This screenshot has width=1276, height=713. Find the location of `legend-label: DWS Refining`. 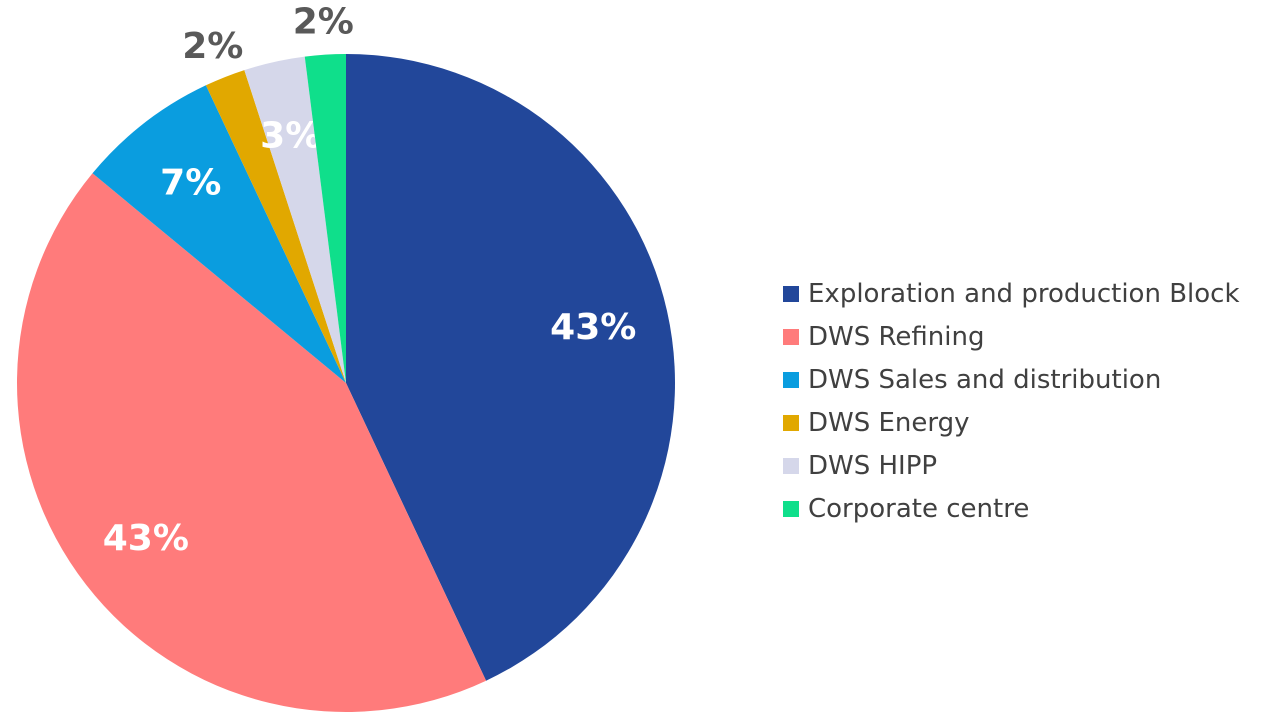

legend-label: DWS Refining is located at coordinates (896, 337).